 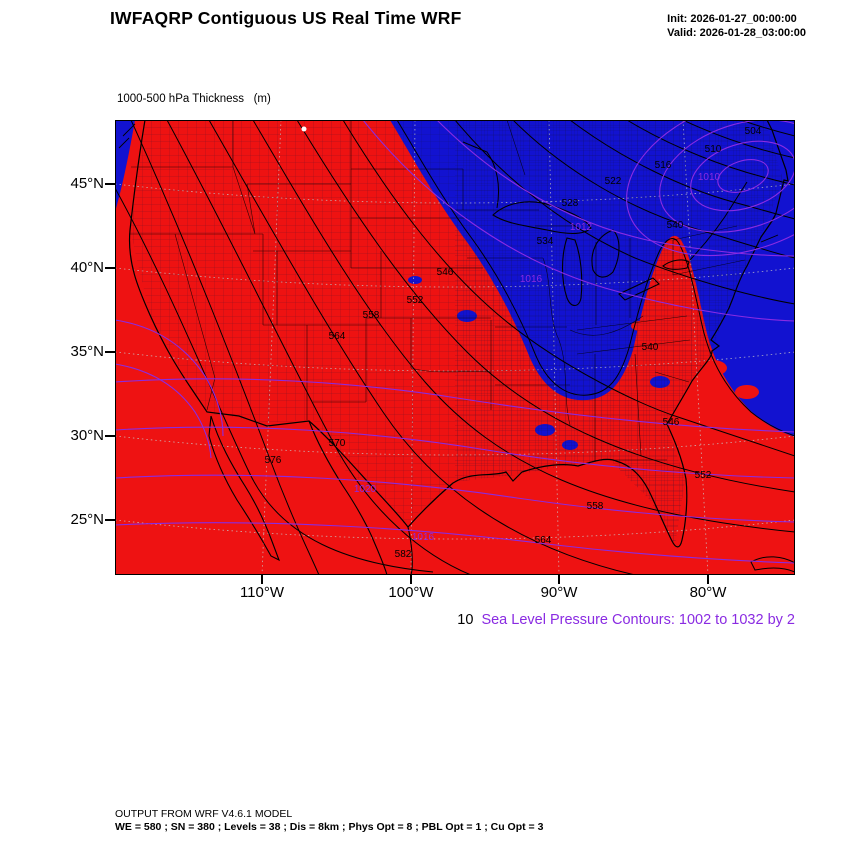 What do you see at coordinates (87, 267) in the screenshot?
I see `y-axis-label-40n: 40°N` at bounding box center [87, 267].